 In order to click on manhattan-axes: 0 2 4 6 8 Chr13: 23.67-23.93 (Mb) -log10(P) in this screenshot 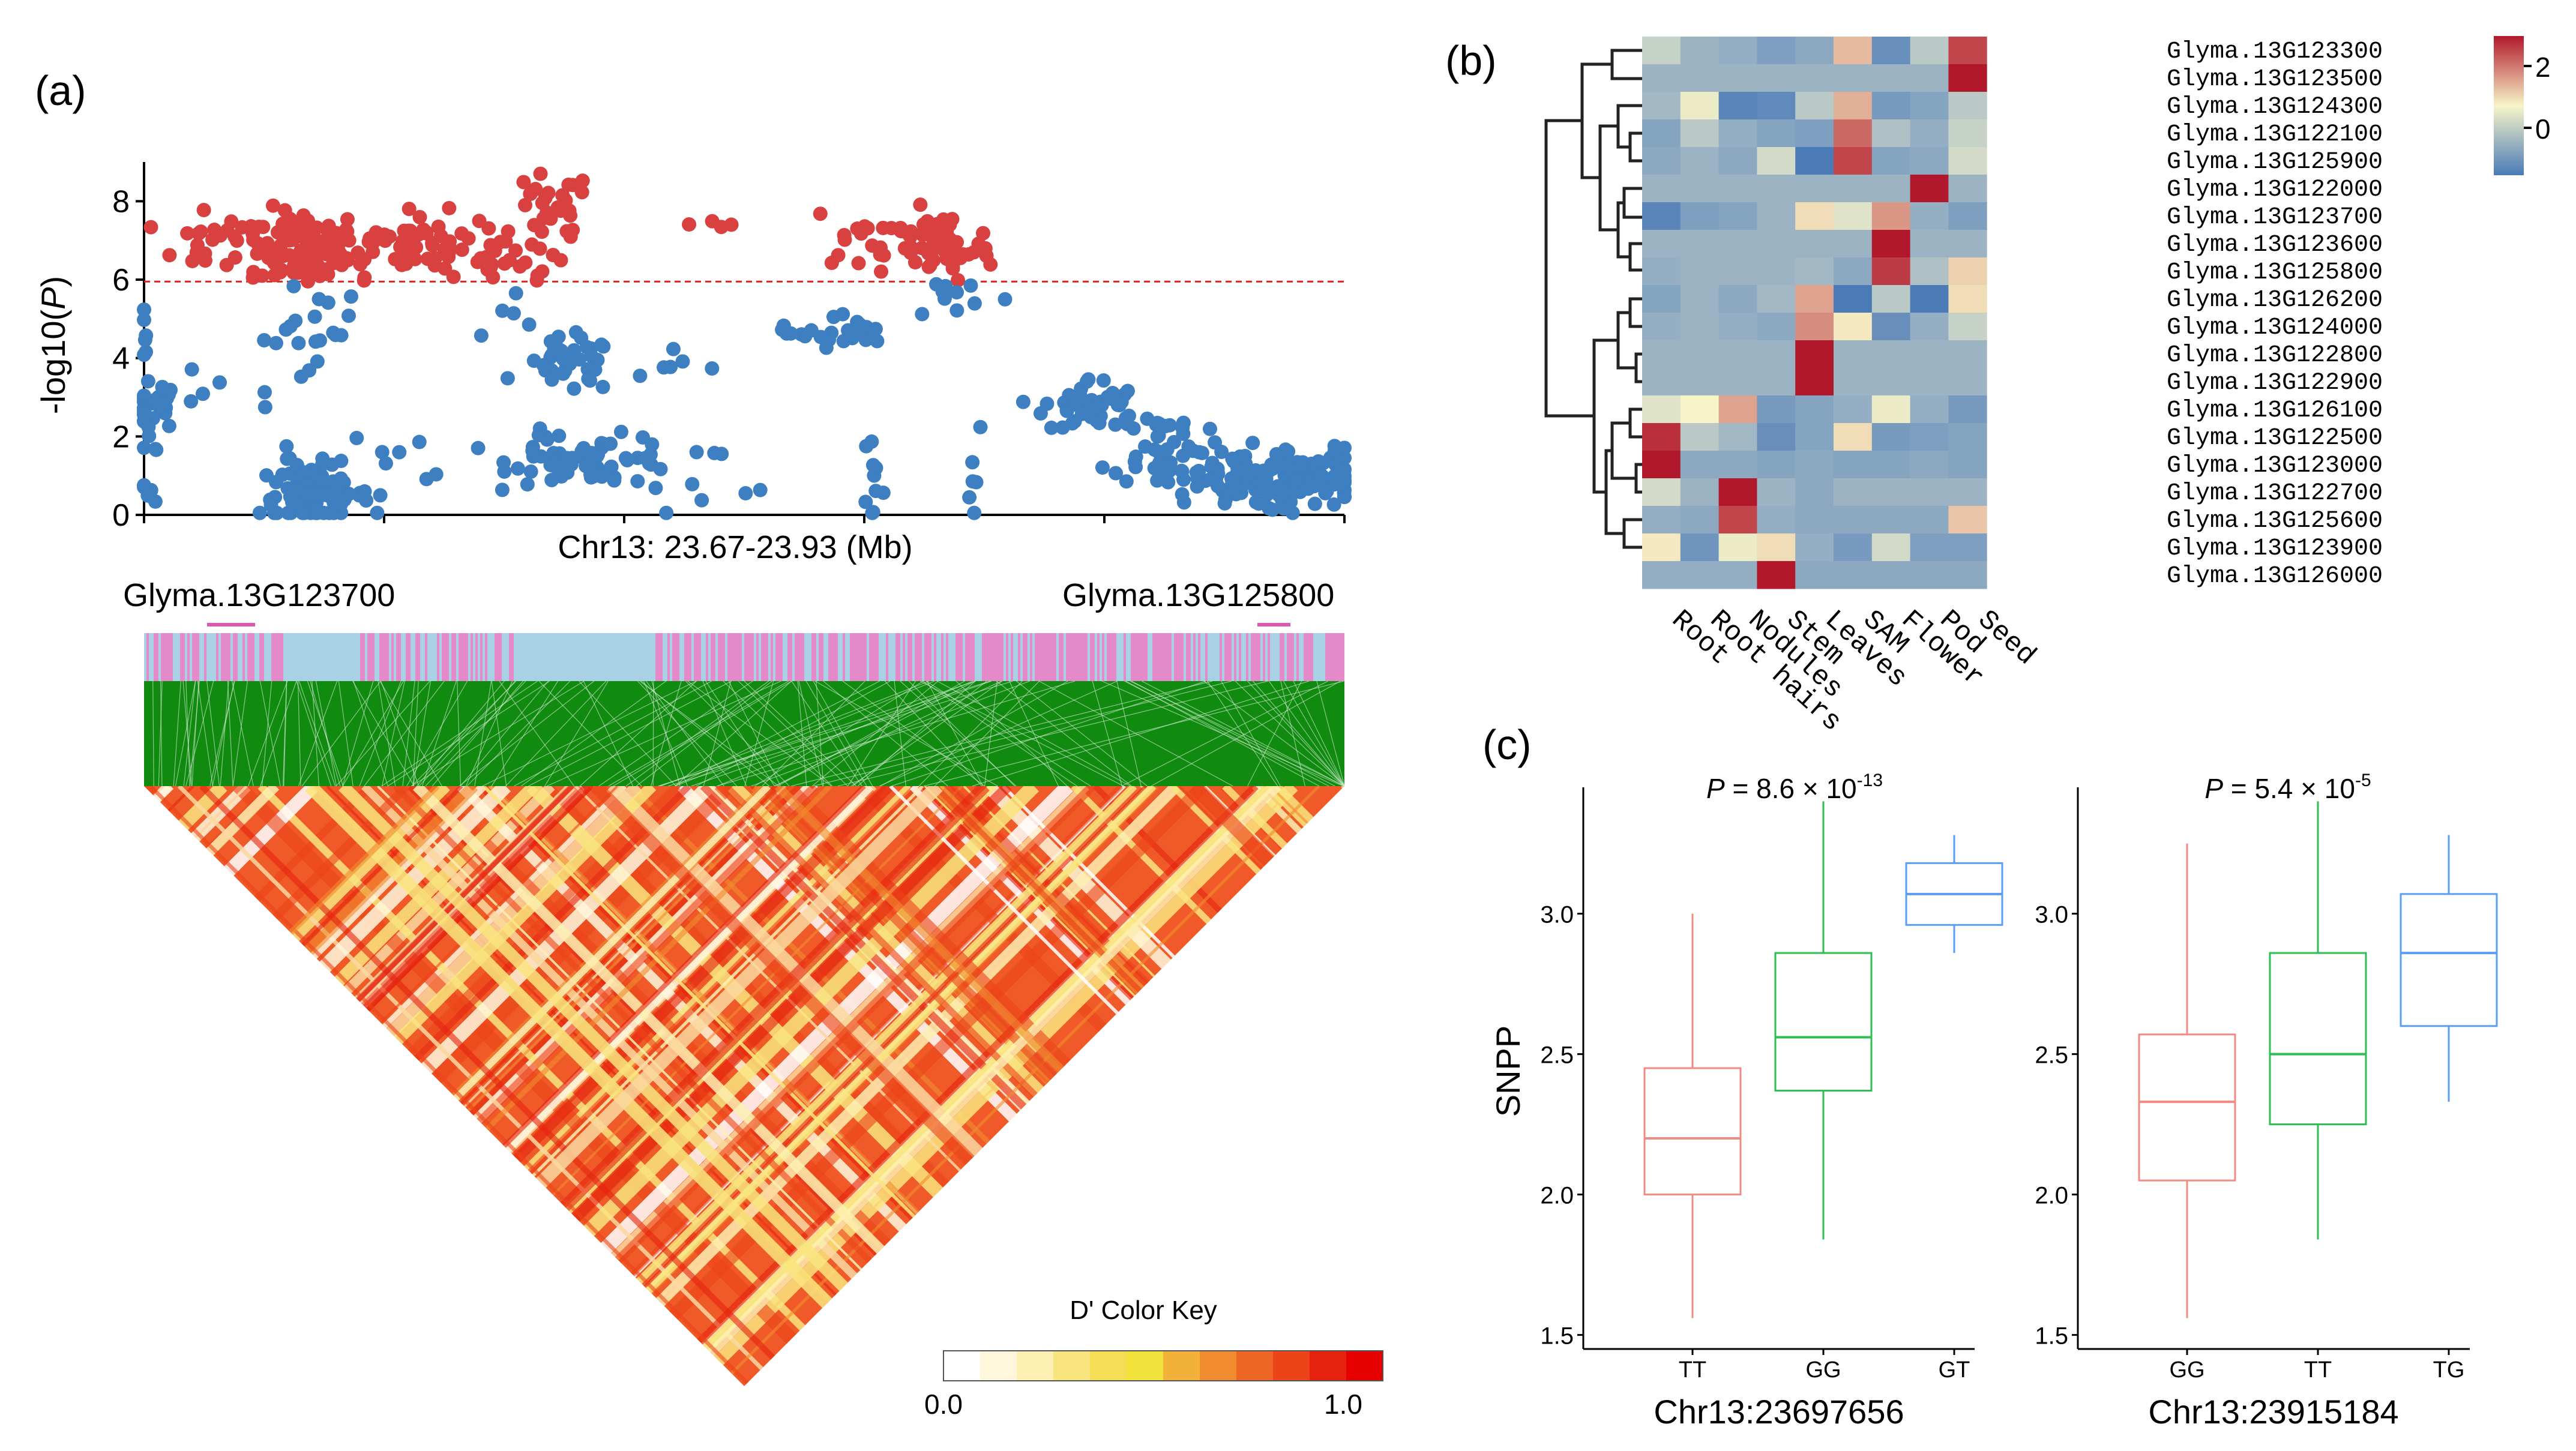, I will do `click(690, 363)`.